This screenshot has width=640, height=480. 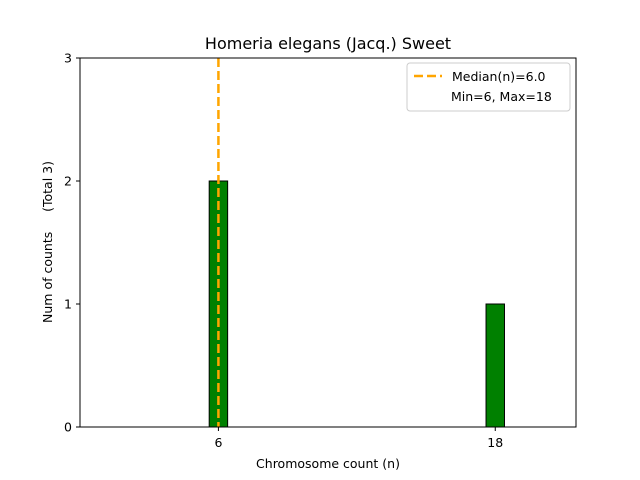 What do you see at coordinates (495, 442) in the screenshot?
I see `x-tick-label: 18` at bounding box center [495, 442].